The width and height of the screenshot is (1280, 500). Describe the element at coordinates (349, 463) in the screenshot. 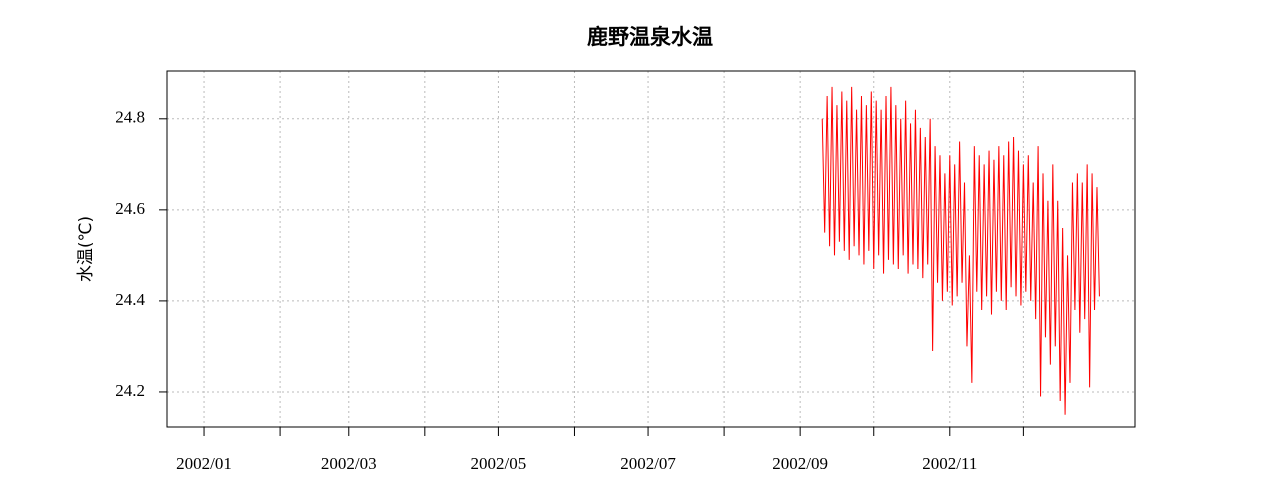

I see `x-tick-label: 2002/03` at that location.